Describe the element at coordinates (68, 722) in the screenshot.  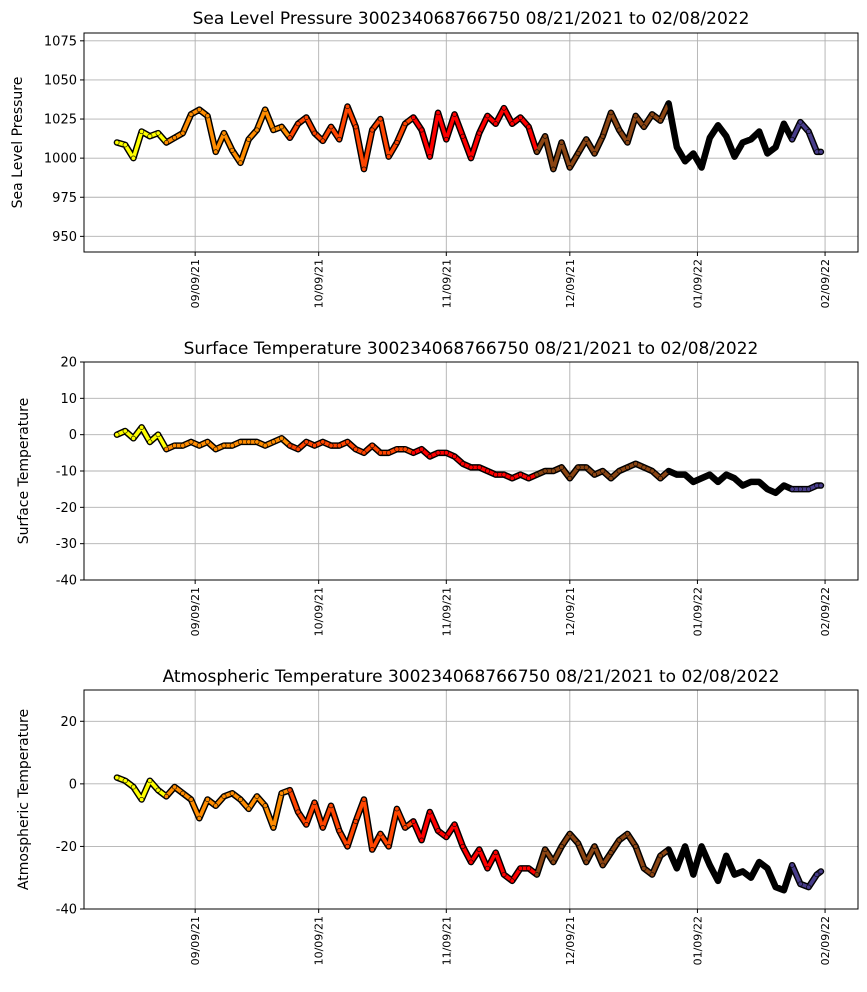
I see `y-tick-label: 20` at that location.